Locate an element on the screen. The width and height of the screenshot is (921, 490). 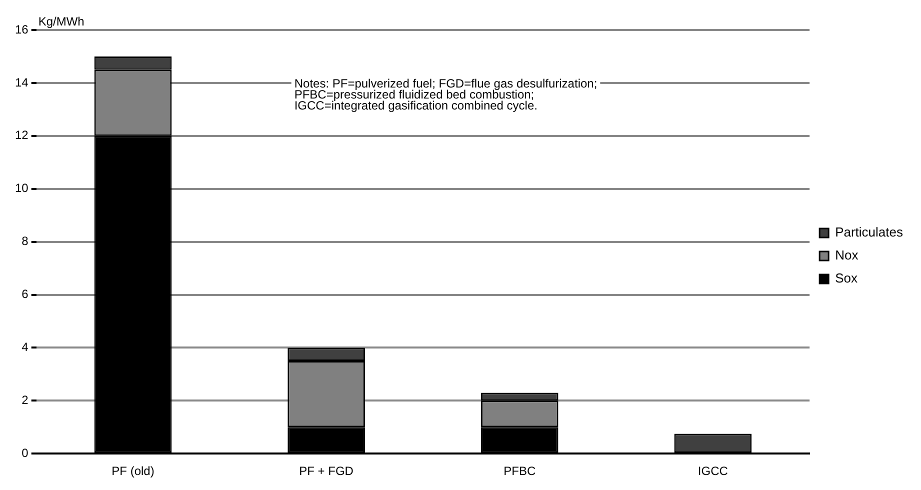
y-axis-title: Kg/MWh is located at coordinates (61, 21).